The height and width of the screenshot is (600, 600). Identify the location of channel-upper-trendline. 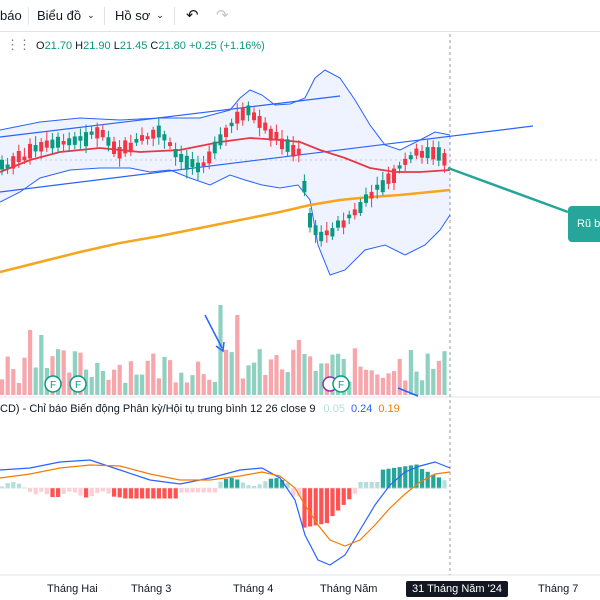
(170, 116).